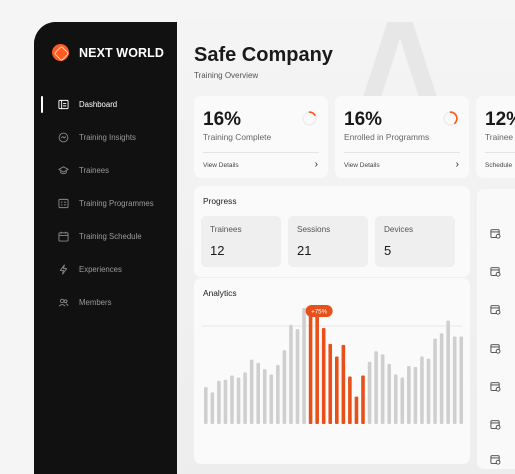 This screenshot has width=515, height=474. I want to click on sidebar-item-trainees: Trainees, so click(105, 170).